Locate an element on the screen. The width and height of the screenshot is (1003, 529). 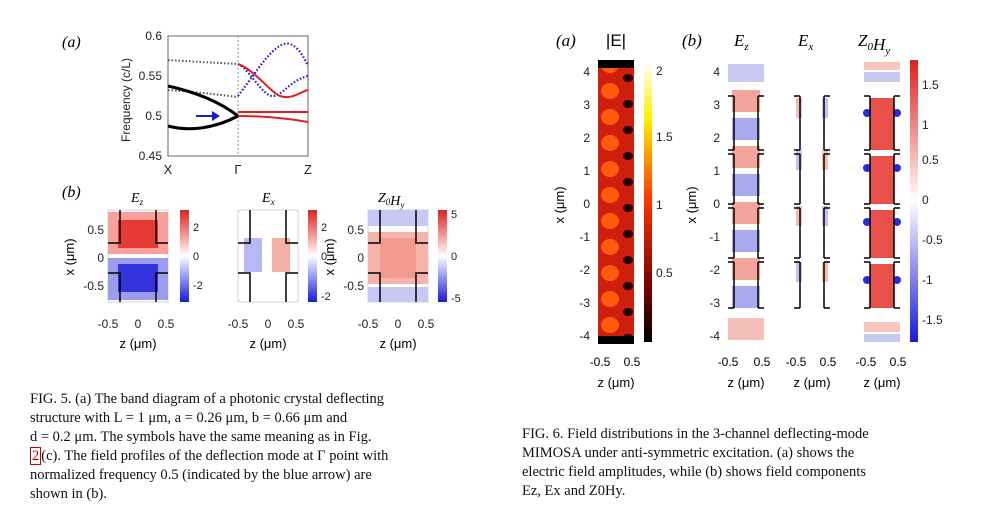
fig6-panel-b-label: (b) is located at coordinates (692, 40).